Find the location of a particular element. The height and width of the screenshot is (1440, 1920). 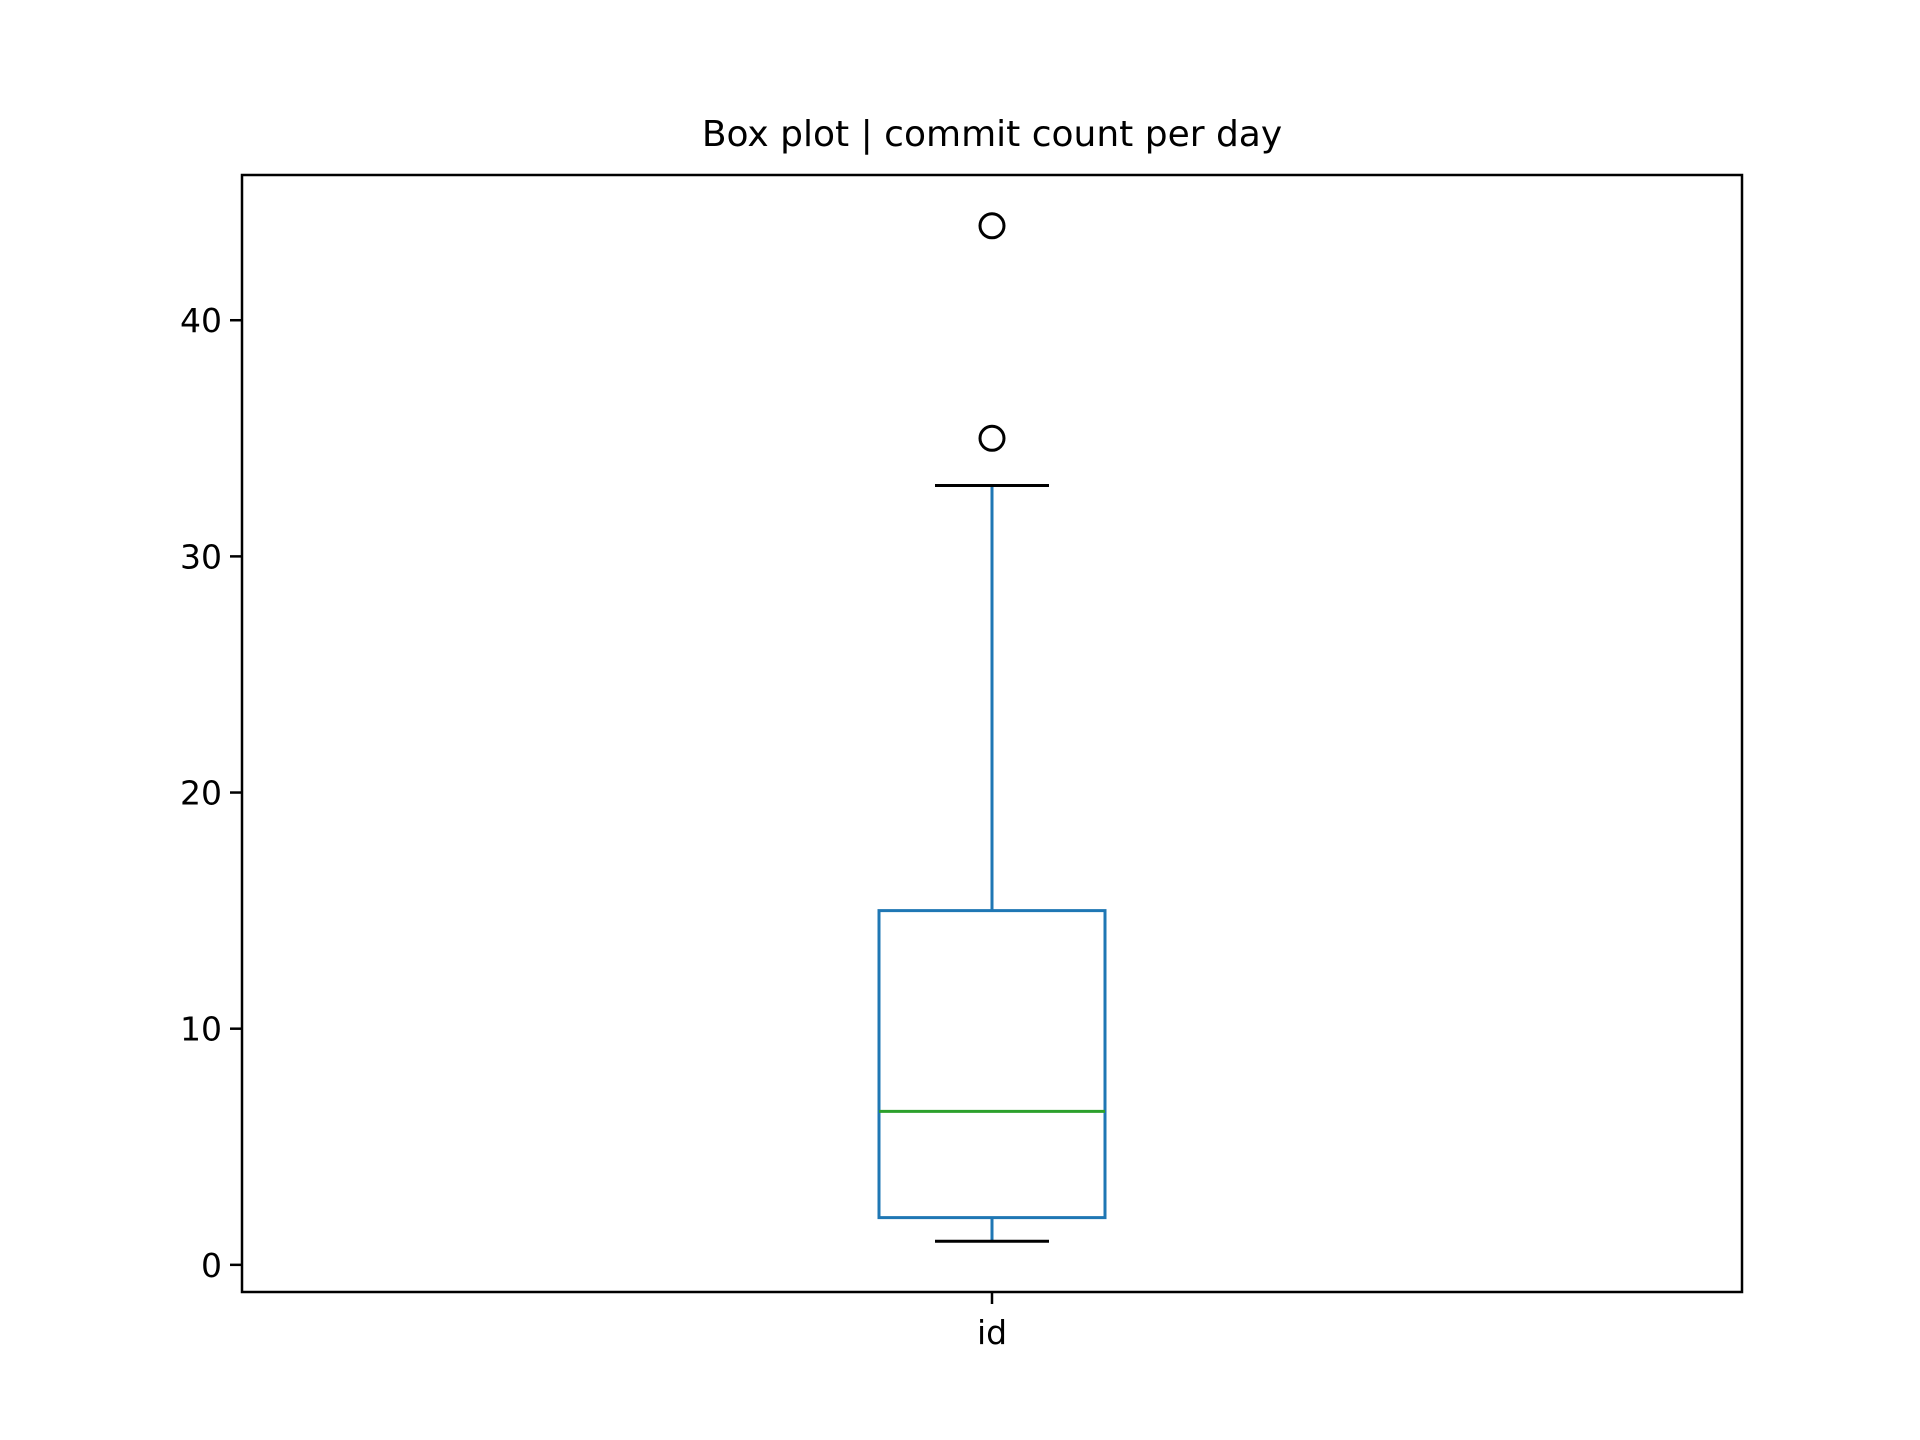

chart-title: Box plot | commit count per day is located at coordinates (992, 134).